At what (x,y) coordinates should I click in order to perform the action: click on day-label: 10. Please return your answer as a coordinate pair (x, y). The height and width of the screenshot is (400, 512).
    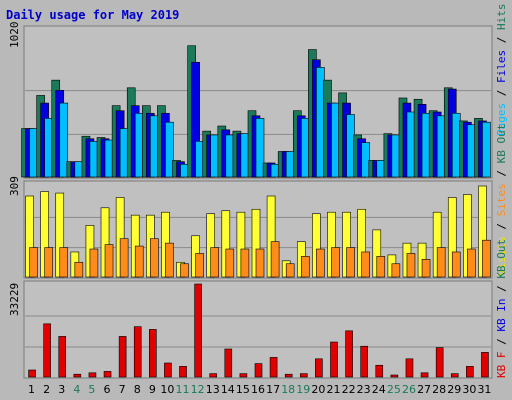
    Looking at the image, I should click on (167, 389).